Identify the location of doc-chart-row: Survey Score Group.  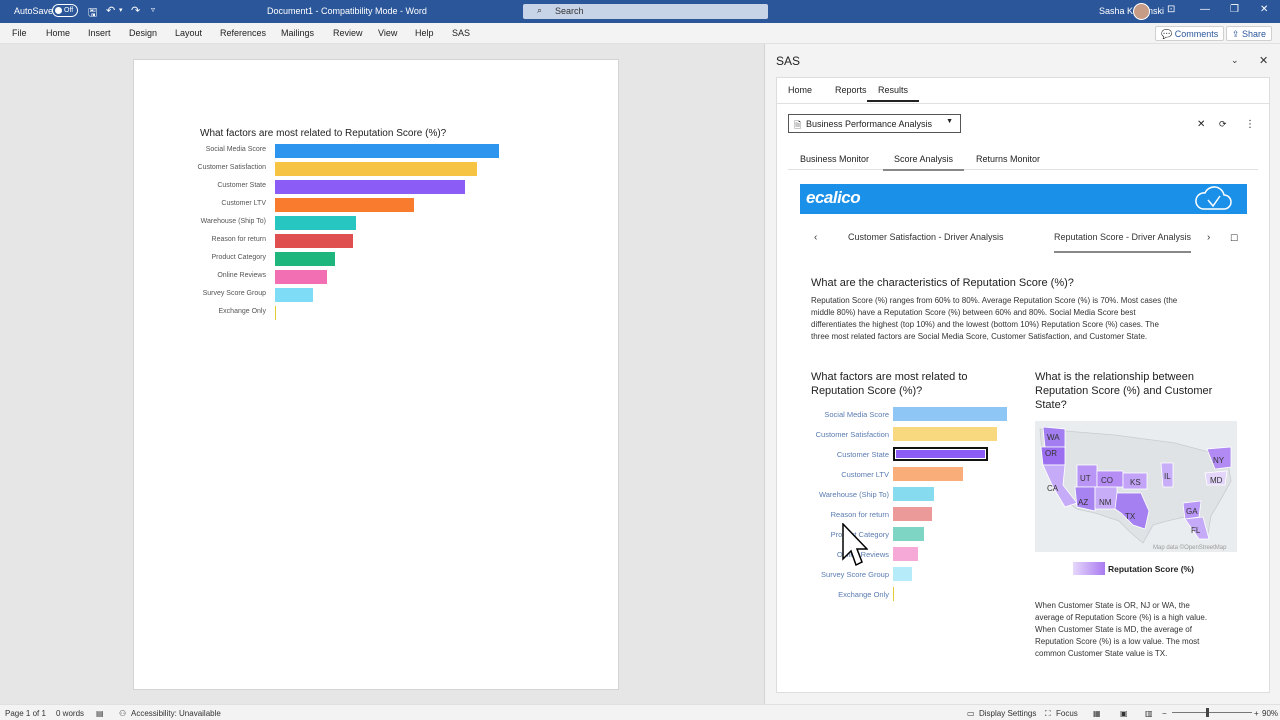
(374, 294).